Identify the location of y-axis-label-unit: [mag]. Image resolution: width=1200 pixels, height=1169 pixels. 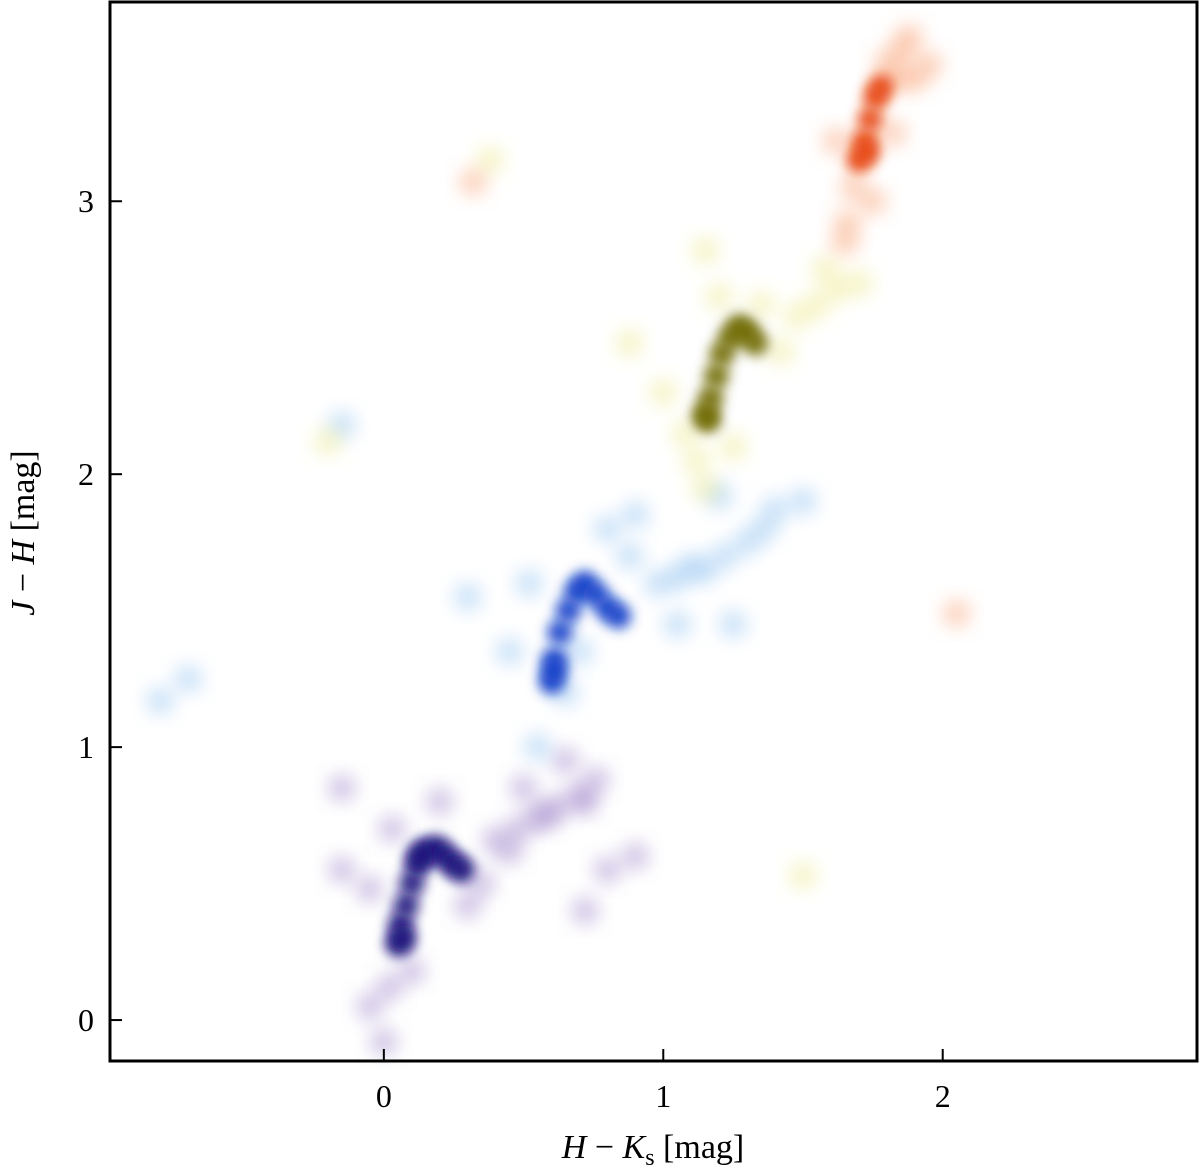
(23, 495).